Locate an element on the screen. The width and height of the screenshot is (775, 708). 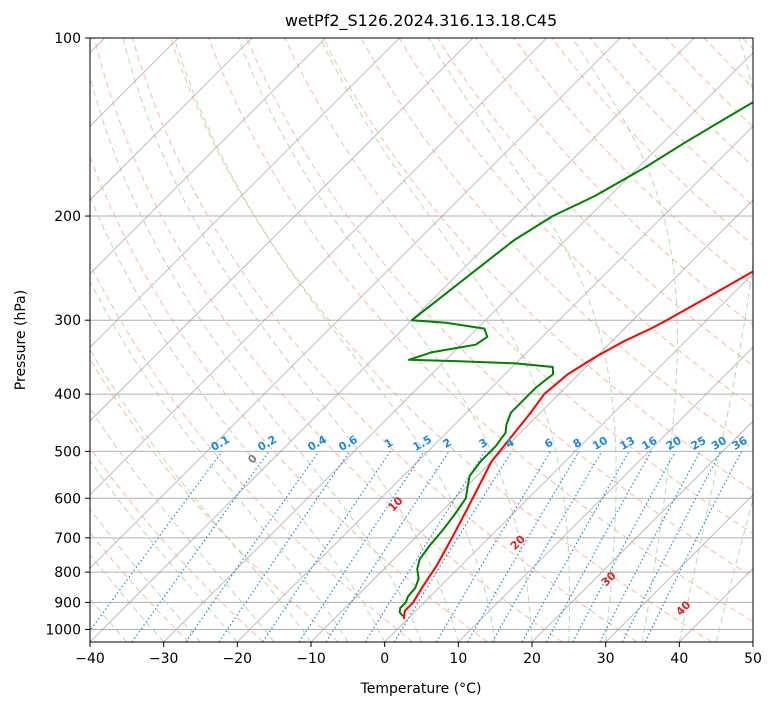
y-tick-label: 200 is located at coordinates (67, 217).